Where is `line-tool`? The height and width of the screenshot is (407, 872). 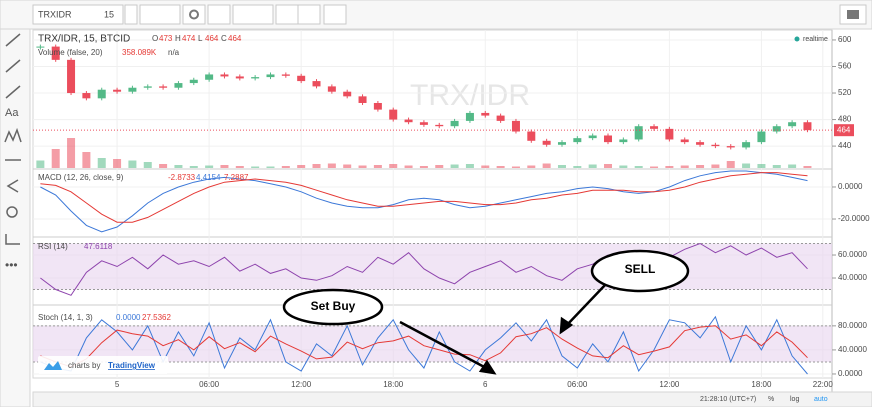
line-tool is located at coordinates (13, 40).